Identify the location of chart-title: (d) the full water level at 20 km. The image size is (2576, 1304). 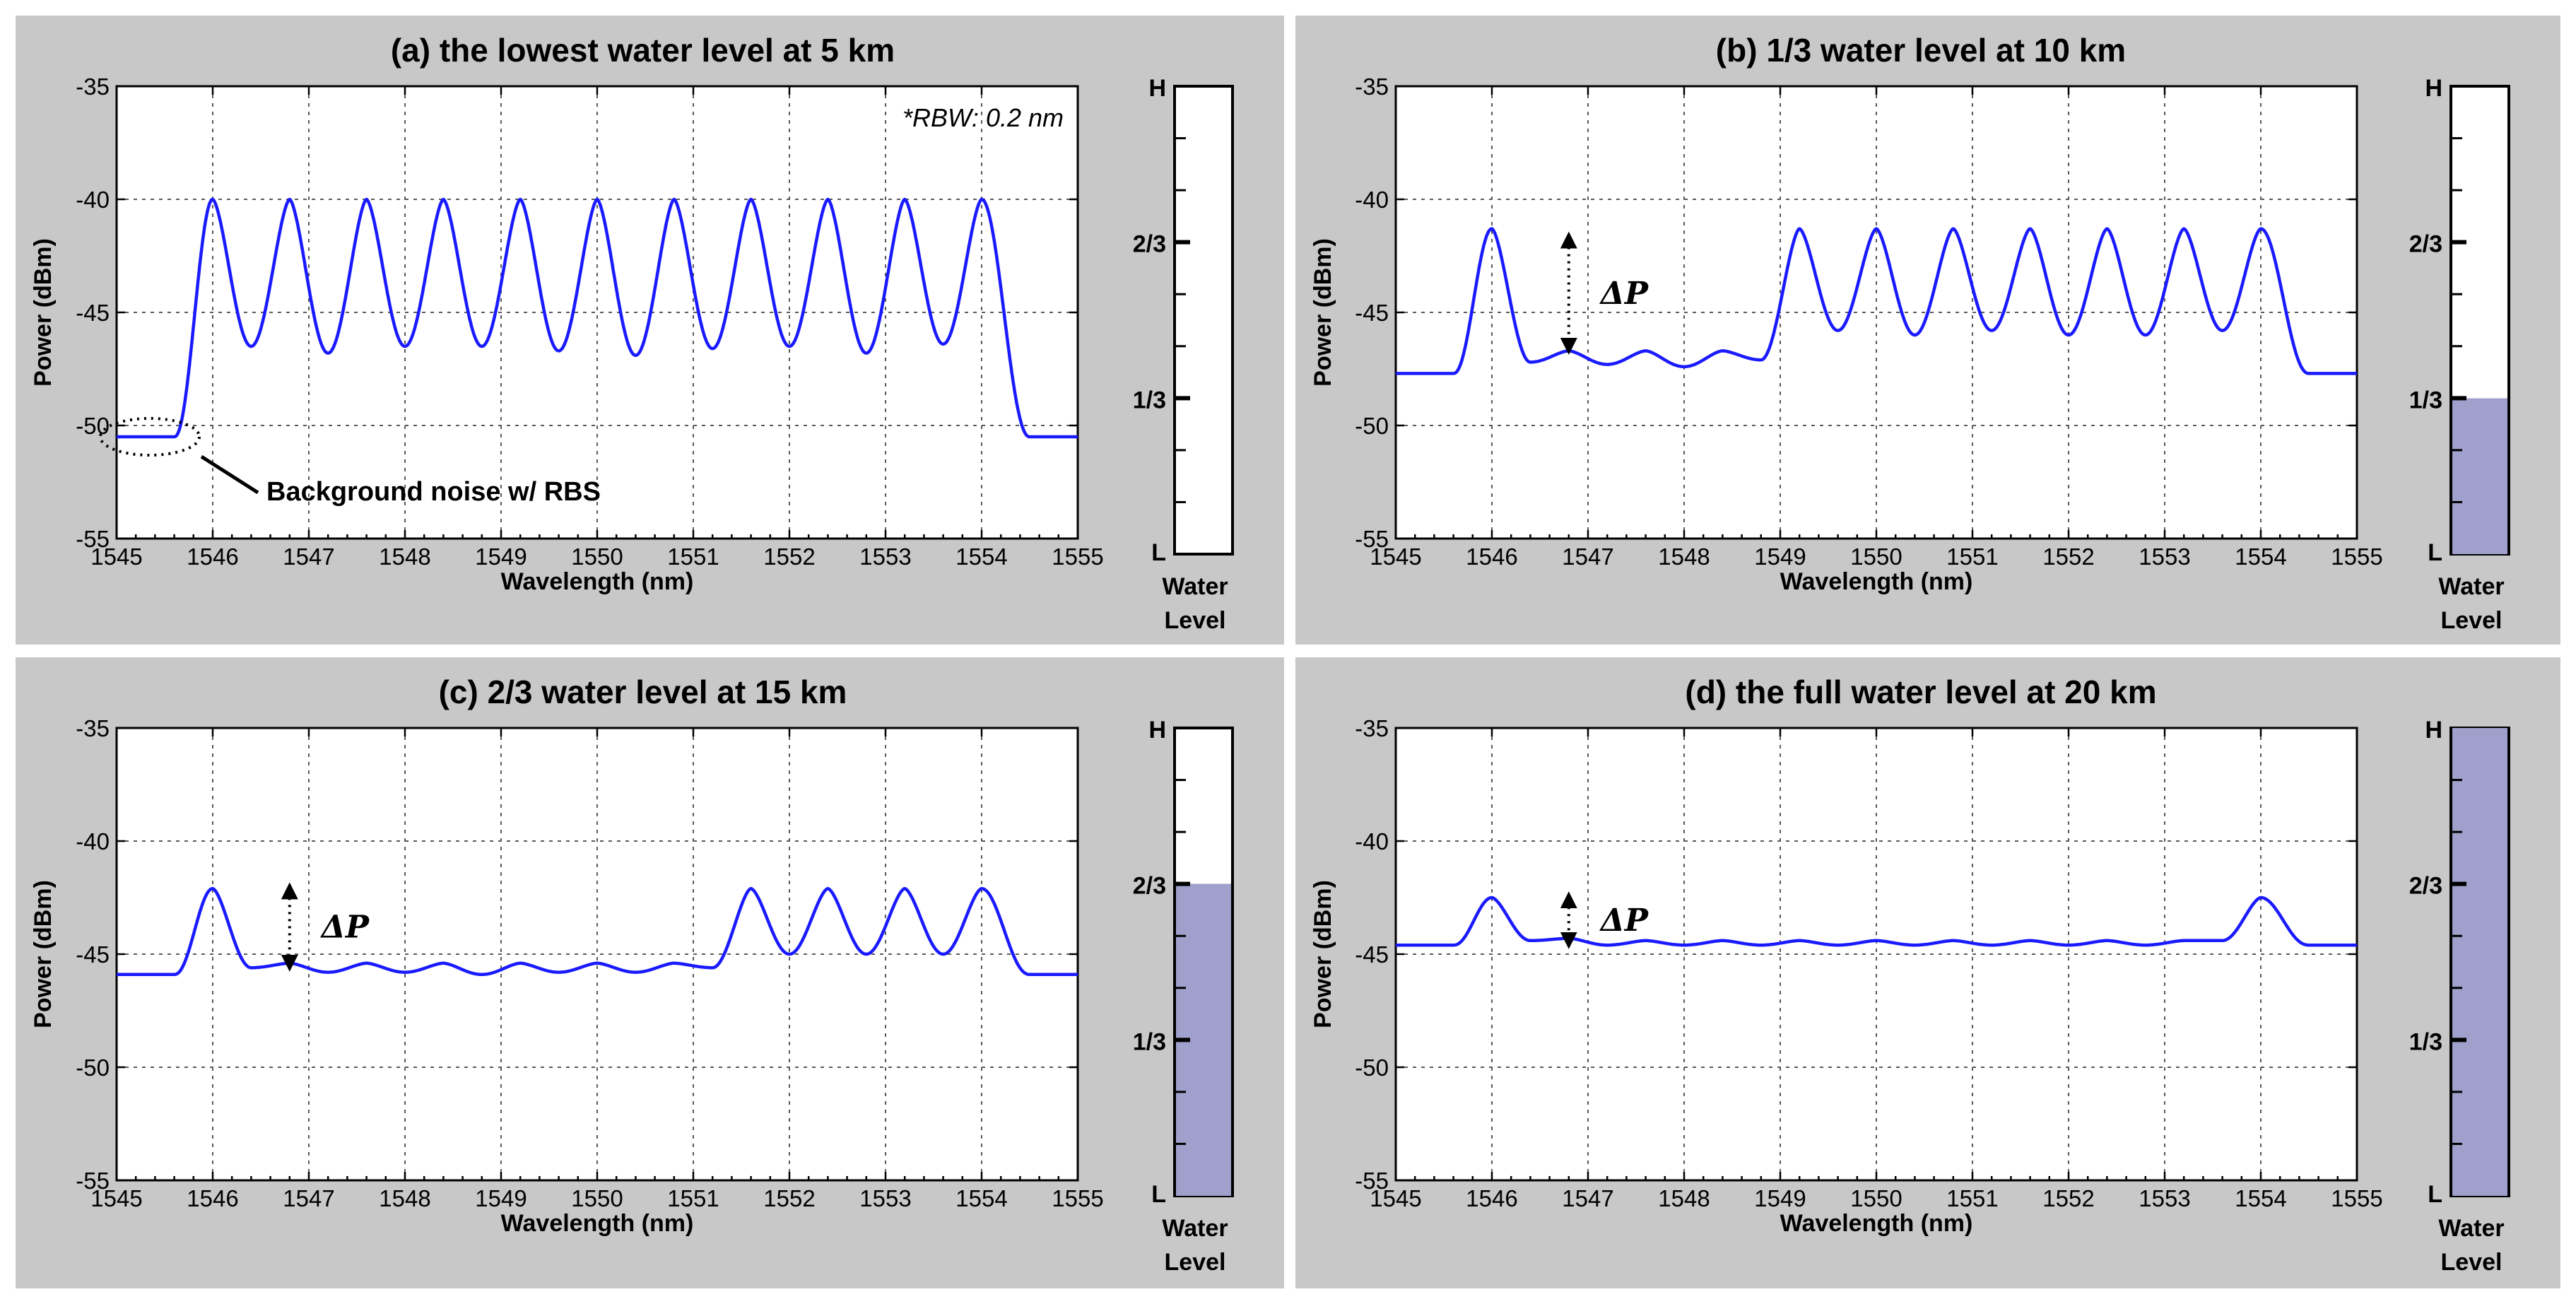
(1920, 692).